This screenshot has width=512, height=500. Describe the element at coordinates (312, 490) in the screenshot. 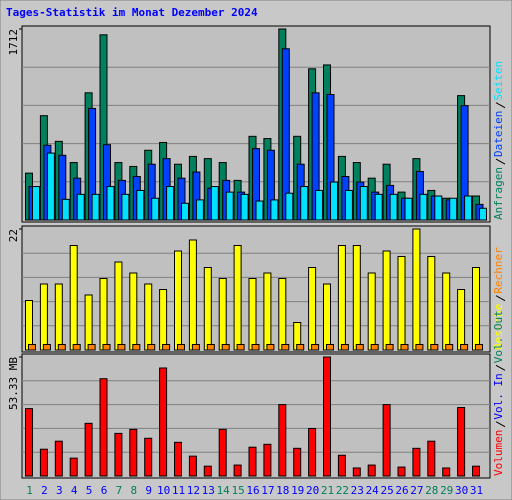

I see `x-tick-label: 20` at that location.